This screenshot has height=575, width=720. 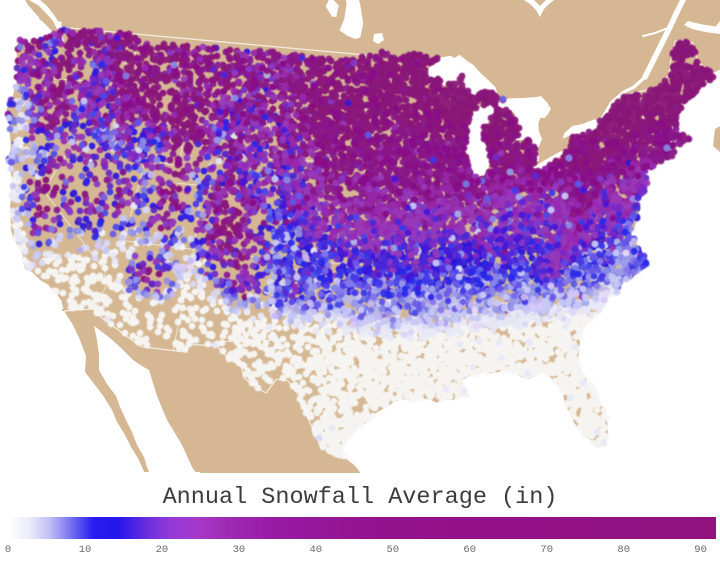 I want to click on svg-text: 60, so click(x=469, y=550).